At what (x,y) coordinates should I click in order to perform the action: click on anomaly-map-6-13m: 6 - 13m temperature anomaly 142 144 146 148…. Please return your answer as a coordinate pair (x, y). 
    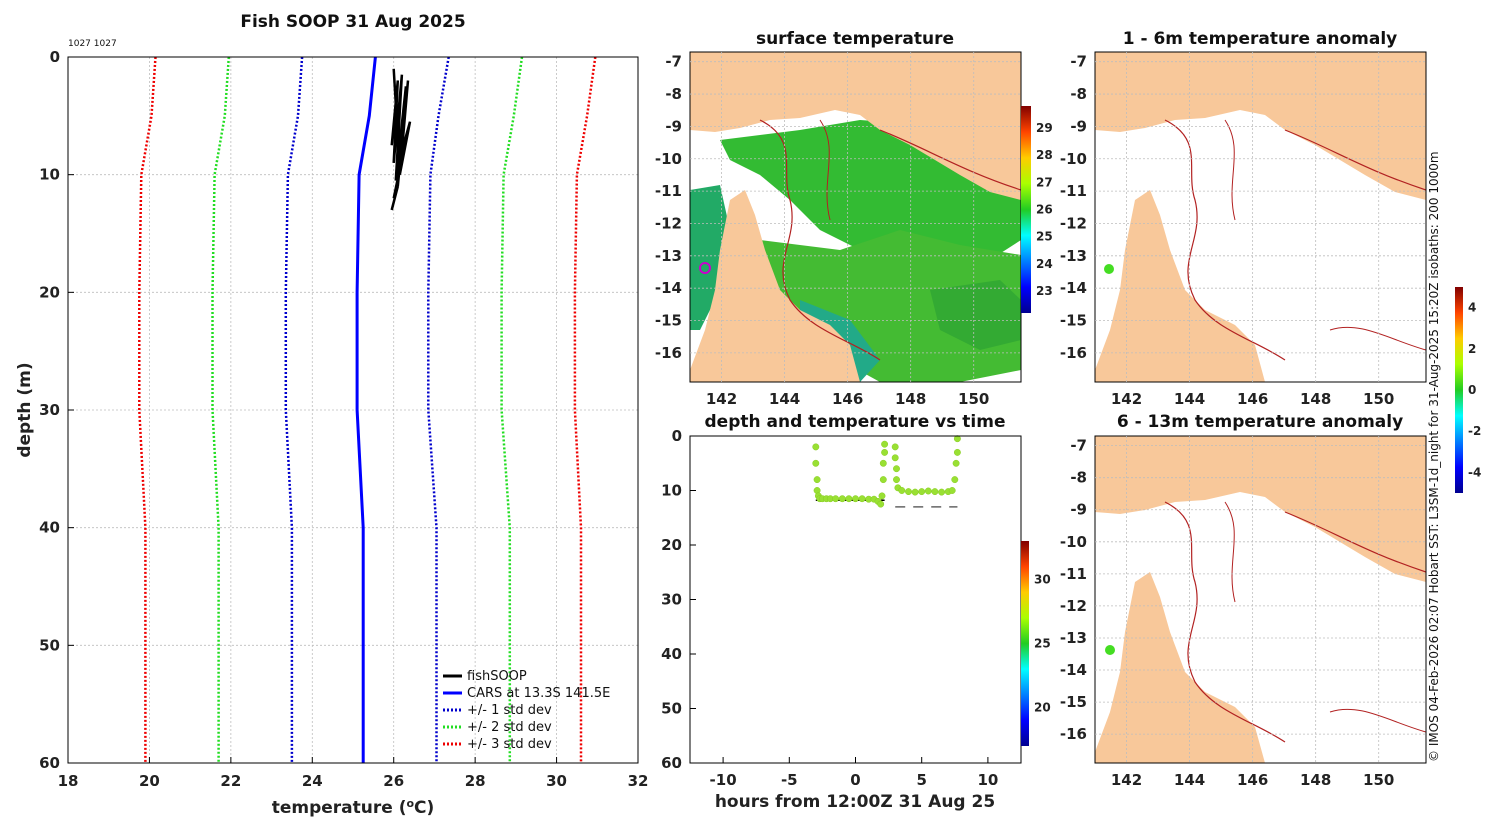
    Looking at the image, I should click on (1243, 600).